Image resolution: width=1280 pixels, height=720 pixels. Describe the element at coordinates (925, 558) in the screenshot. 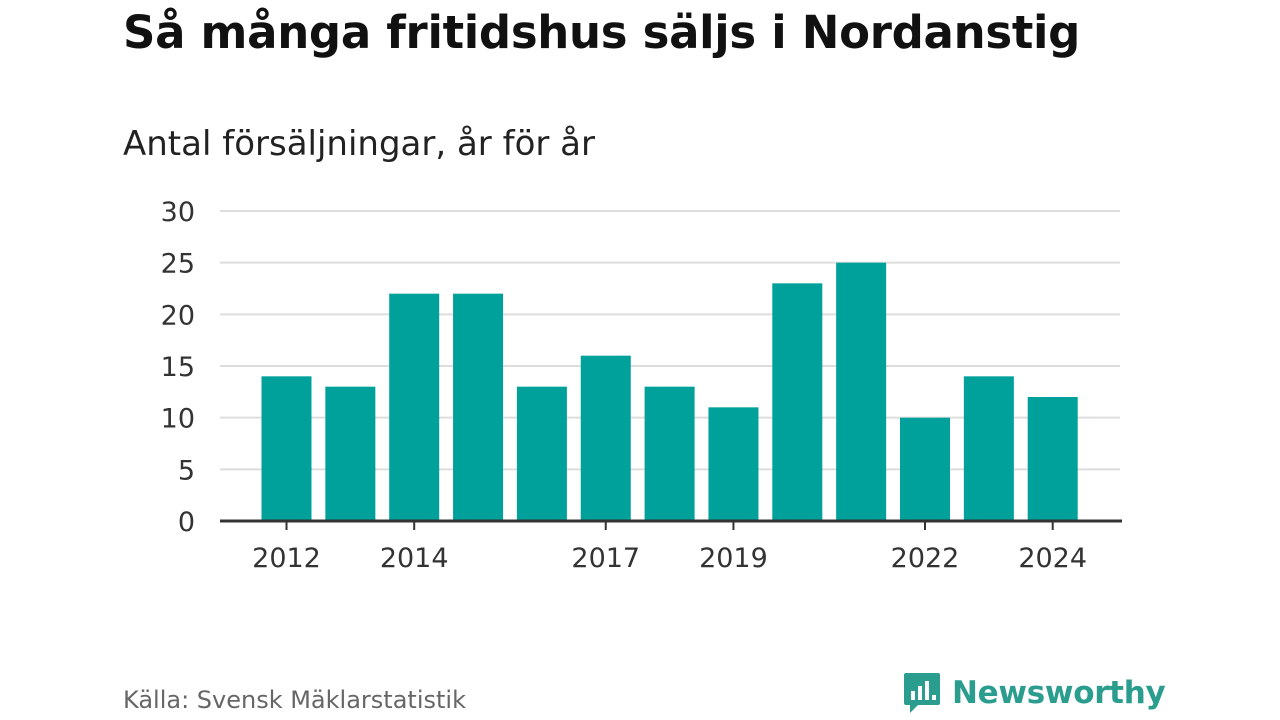

I see `x-tick-label: 2022` at that location.